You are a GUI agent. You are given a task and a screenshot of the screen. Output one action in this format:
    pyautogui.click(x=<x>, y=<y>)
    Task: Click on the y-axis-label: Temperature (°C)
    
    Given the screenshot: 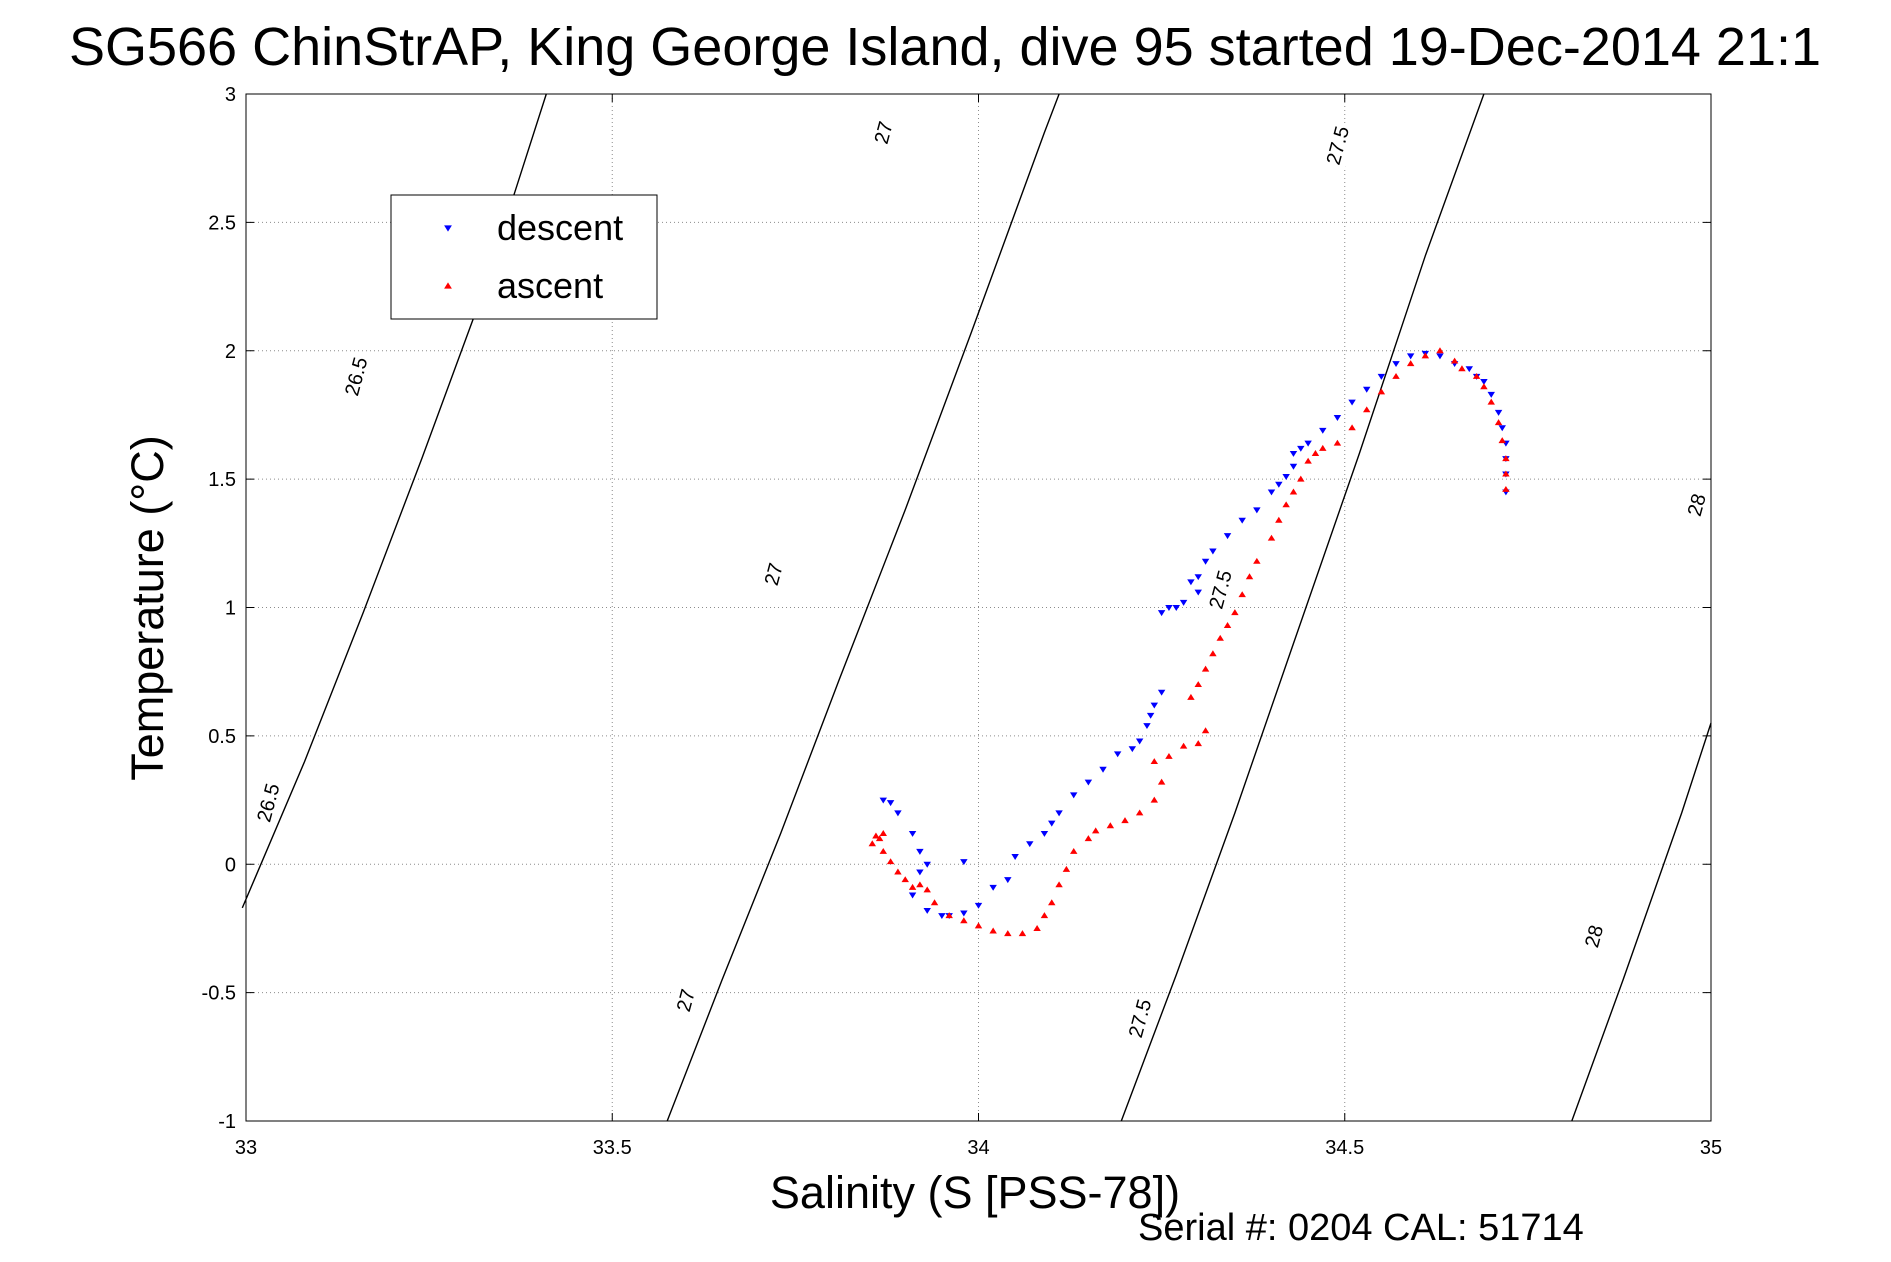 What is the action you would take?
    pyautogui.click(x=147, y=608)
    